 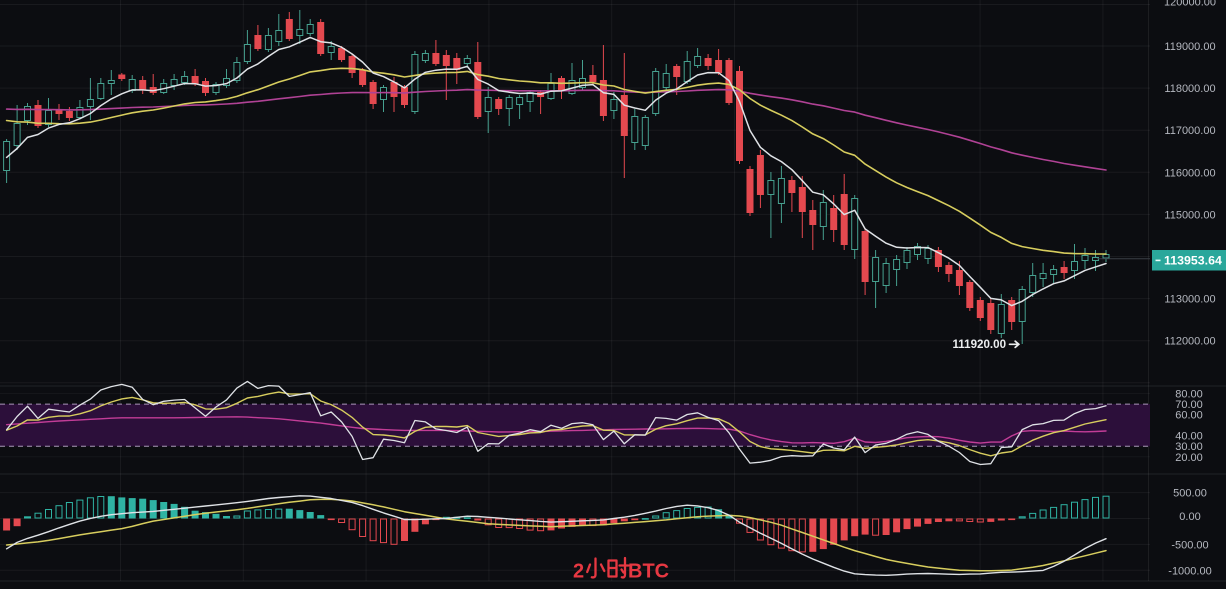 I want to click on svg-text: BTC, so click(x=648, y=572).